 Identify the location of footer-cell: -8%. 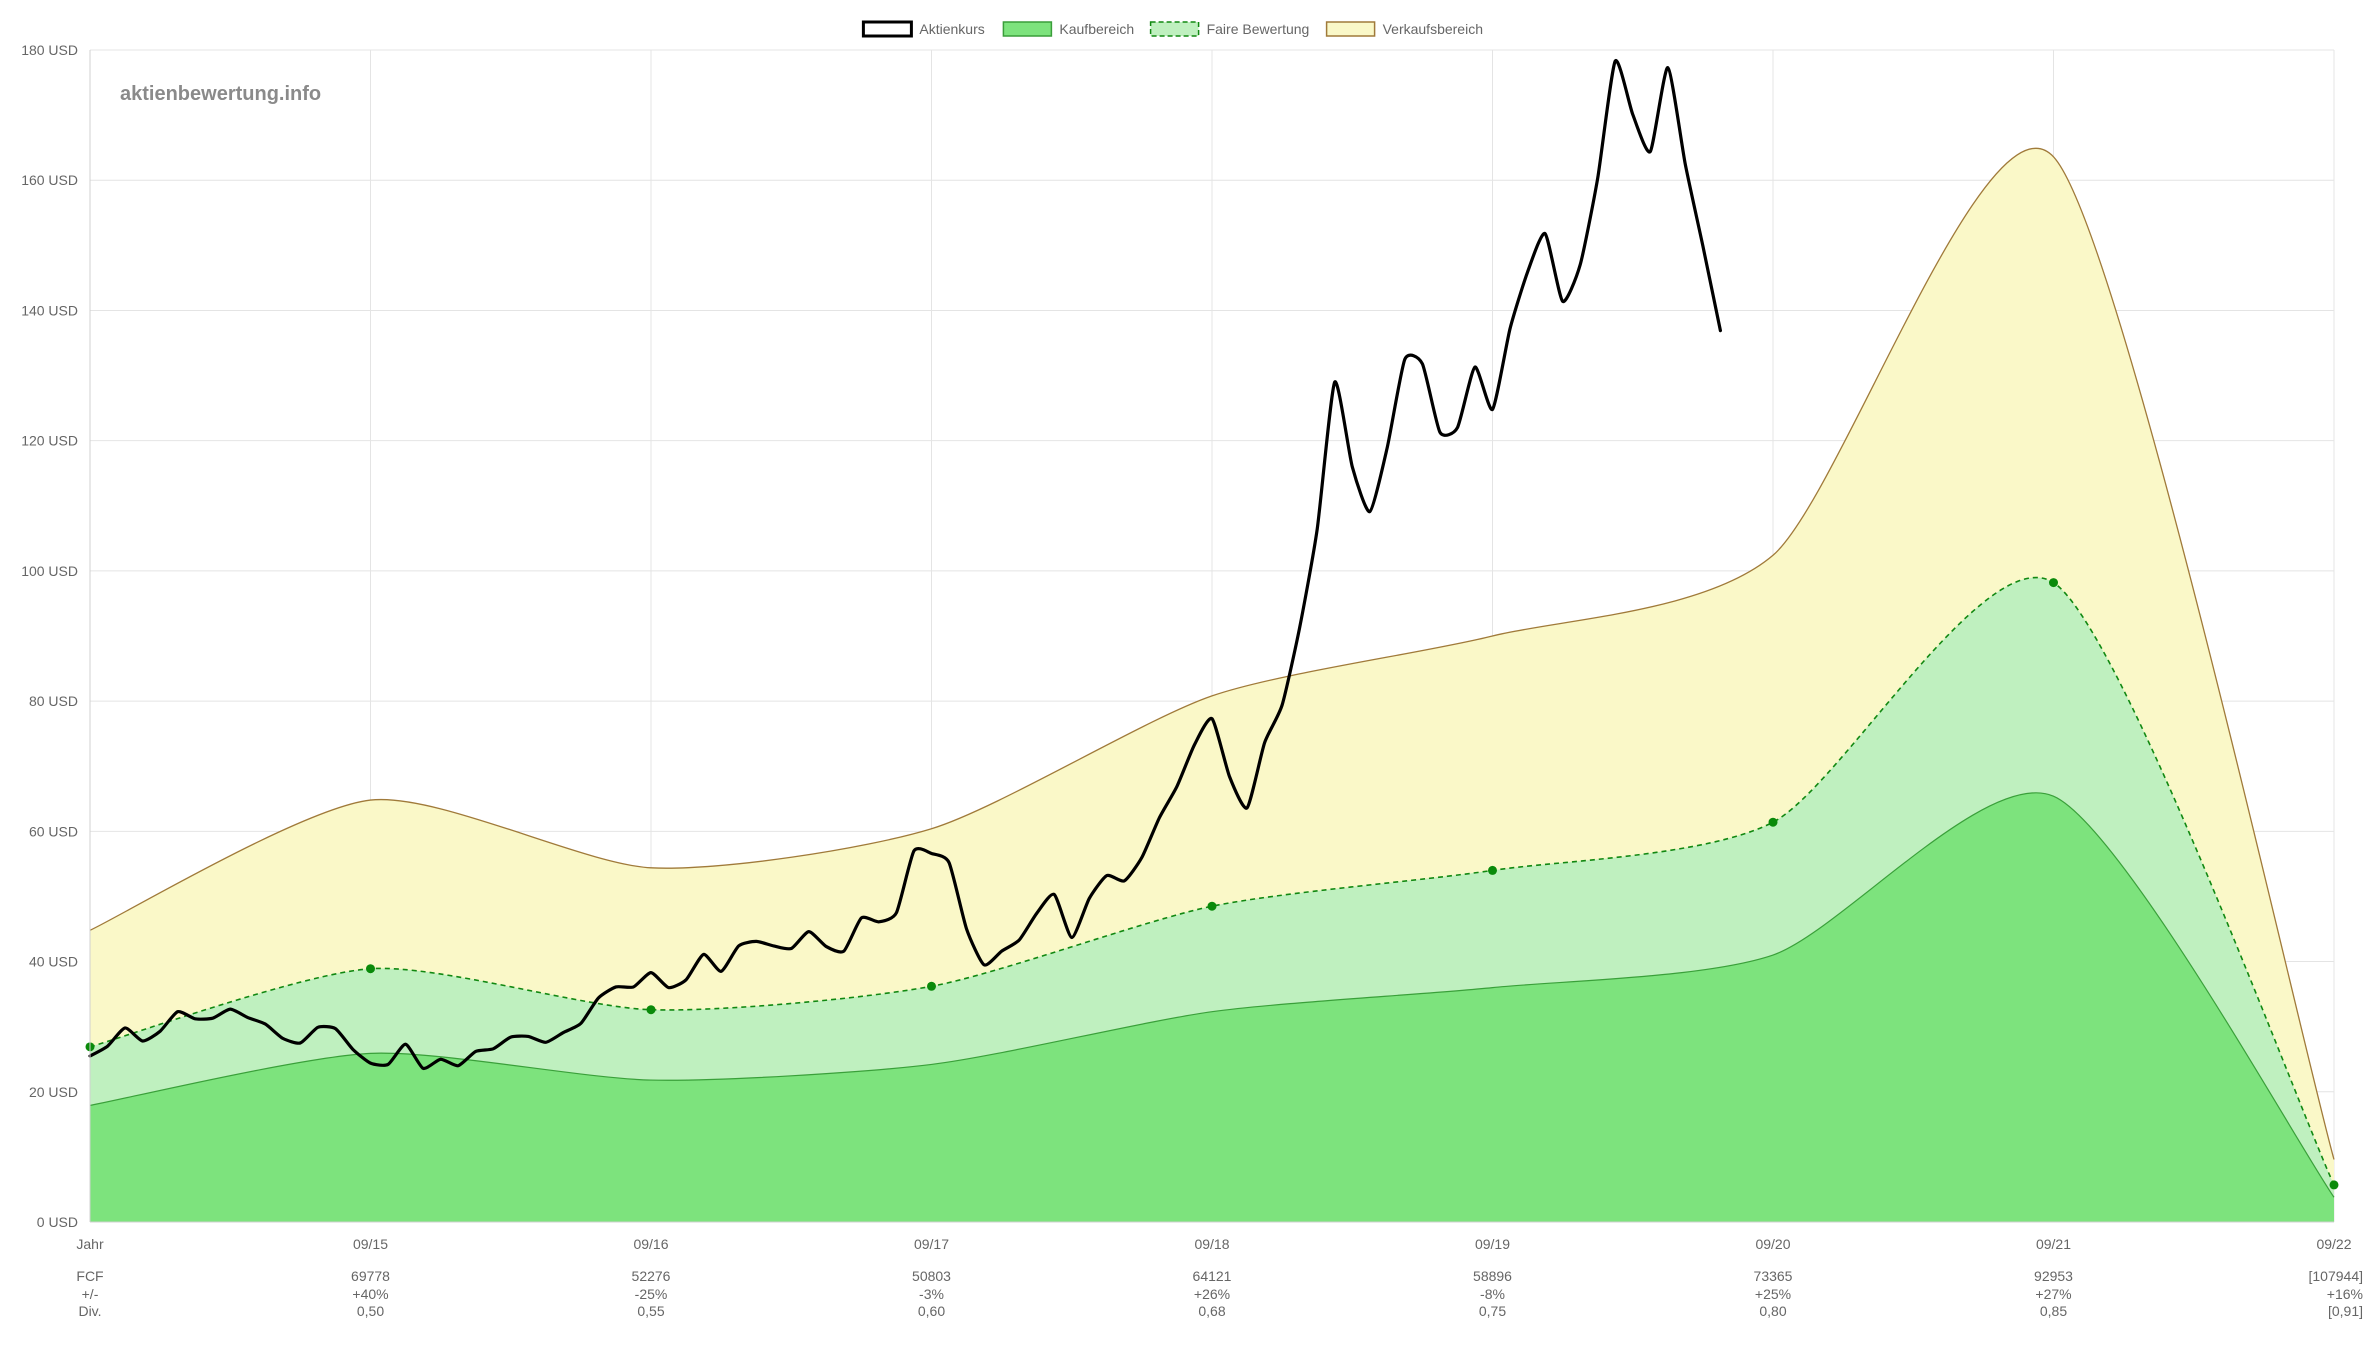
(1492, 1294).